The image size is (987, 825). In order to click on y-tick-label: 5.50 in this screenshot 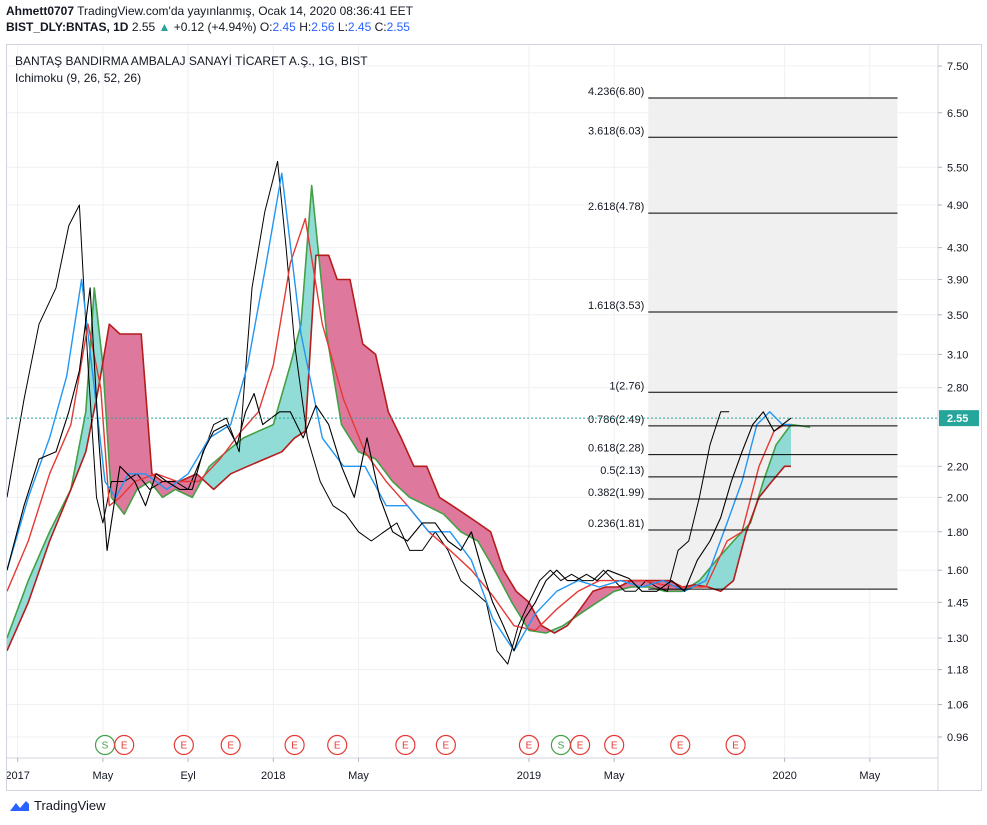, I will do `click(957, 168)`.